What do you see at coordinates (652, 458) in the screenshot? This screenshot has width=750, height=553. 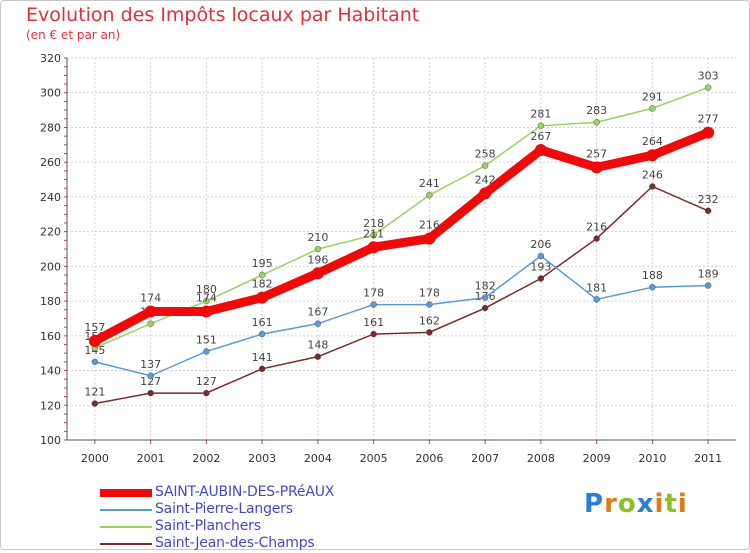 I see `x-tick-label: 2010` at bounding box center [652, 458].